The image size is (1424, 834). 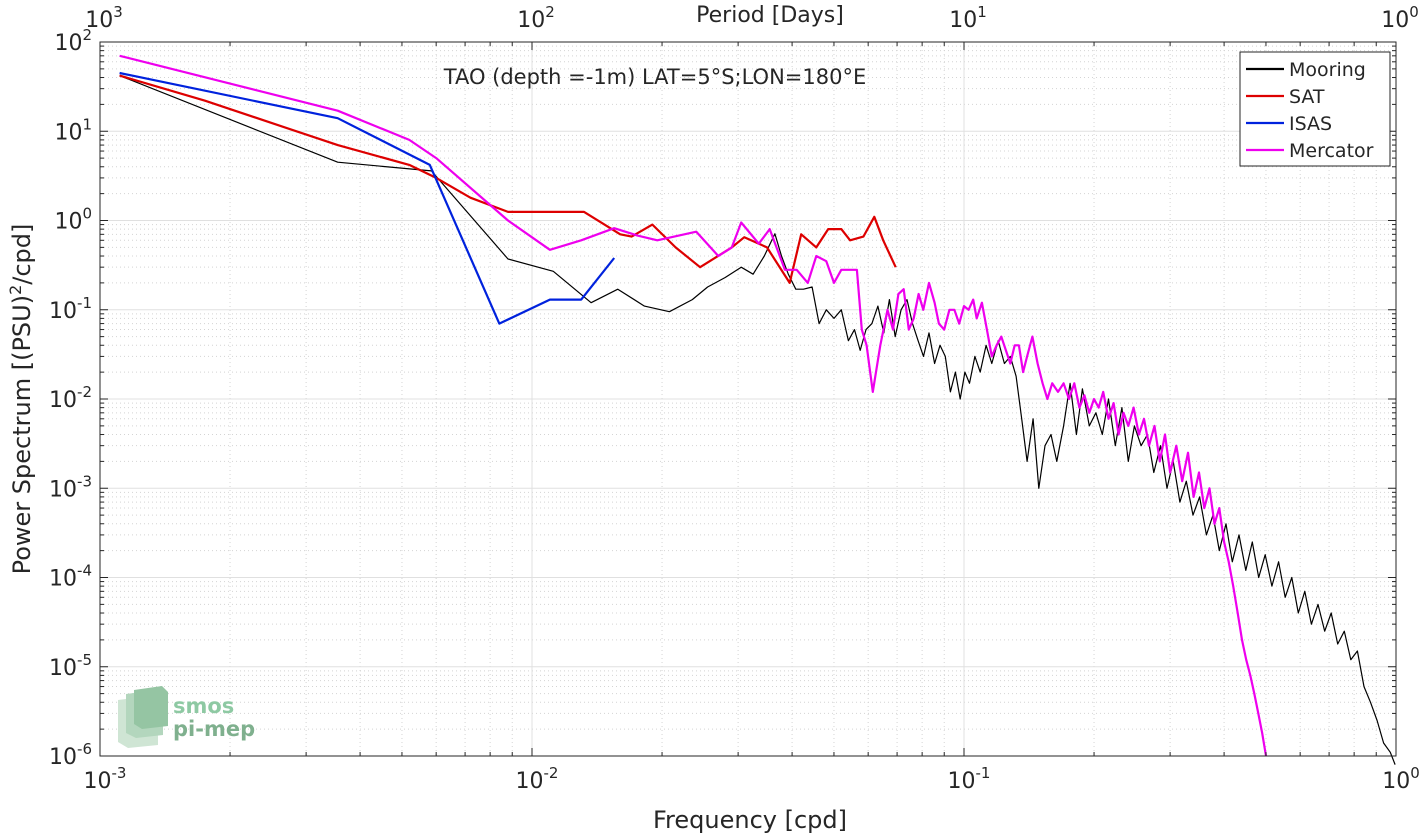 I want to click on y-tick-label: 10⁰, so click(x=73, y=220).